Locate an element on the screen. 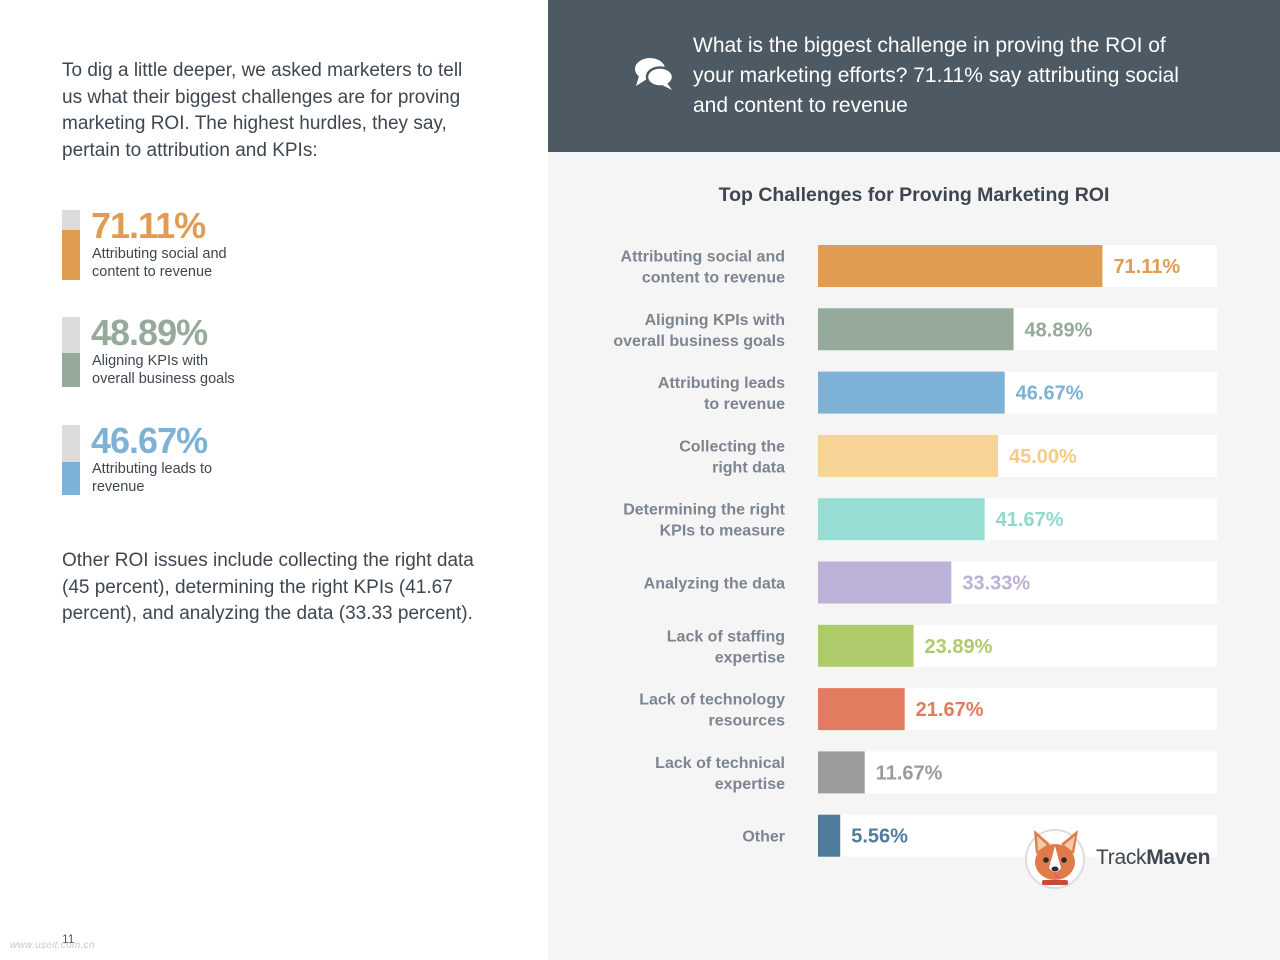 The width and height of the screenshot is (1280, 960). category-label: Attributing social and is located at coordinates (703, 257).